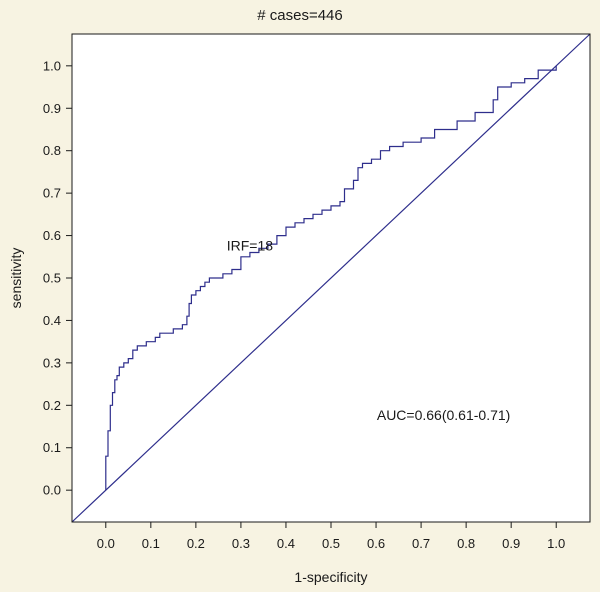 The width and height of the screenshot is (600, 592). Describe the element at coordinates (52, 490) in the screenshot. I see `y-tick-label: 0.0` at that location.